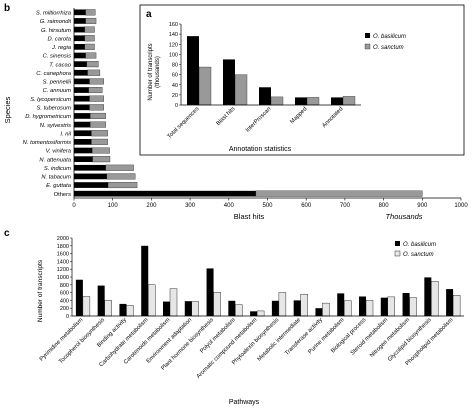 The height and width of the screenshot is (409, 474). I want to click on b-x-tick-label: 0, so click(74, 206).